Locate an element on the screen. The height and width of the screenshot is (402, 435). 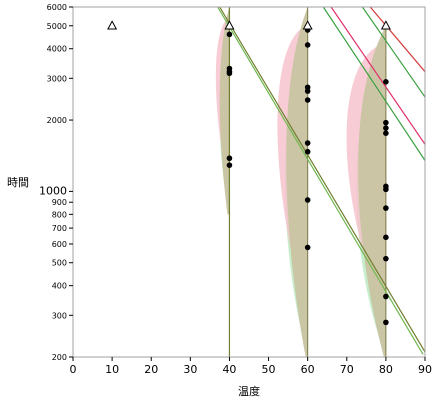
x-tick-label: 50 is located at coordinates (269, 369).